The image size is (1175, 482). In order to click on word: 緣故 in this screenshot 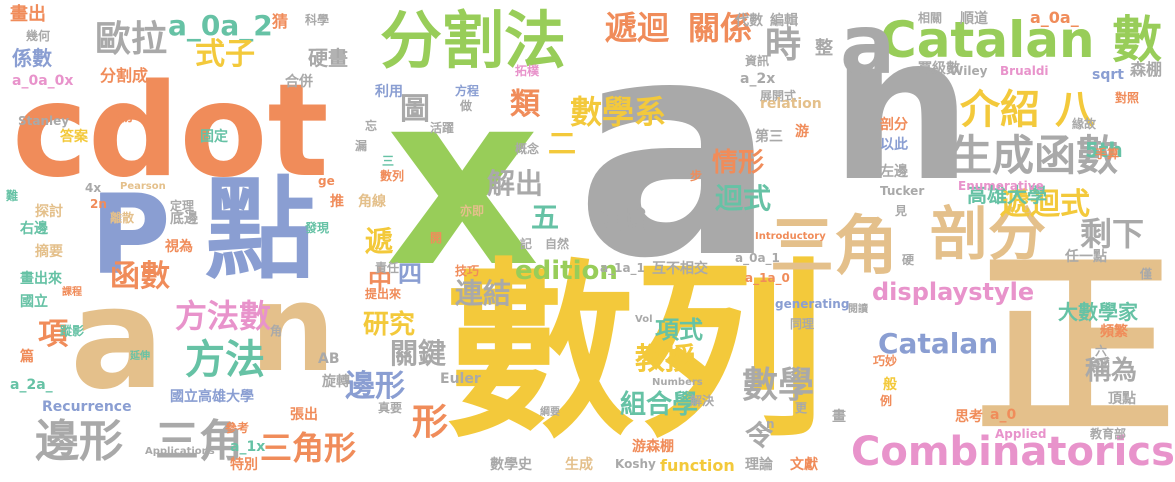, I will do `click(1084, 124)`.